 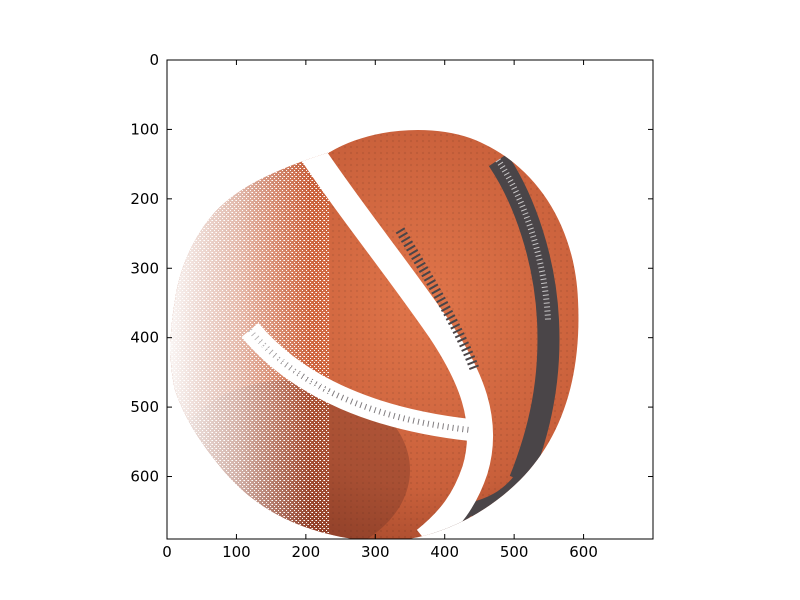 What do you see at coordinates (144, 129) in the screenshot?
I see `y-tick-label: 100` at bounding box center [144, 129].